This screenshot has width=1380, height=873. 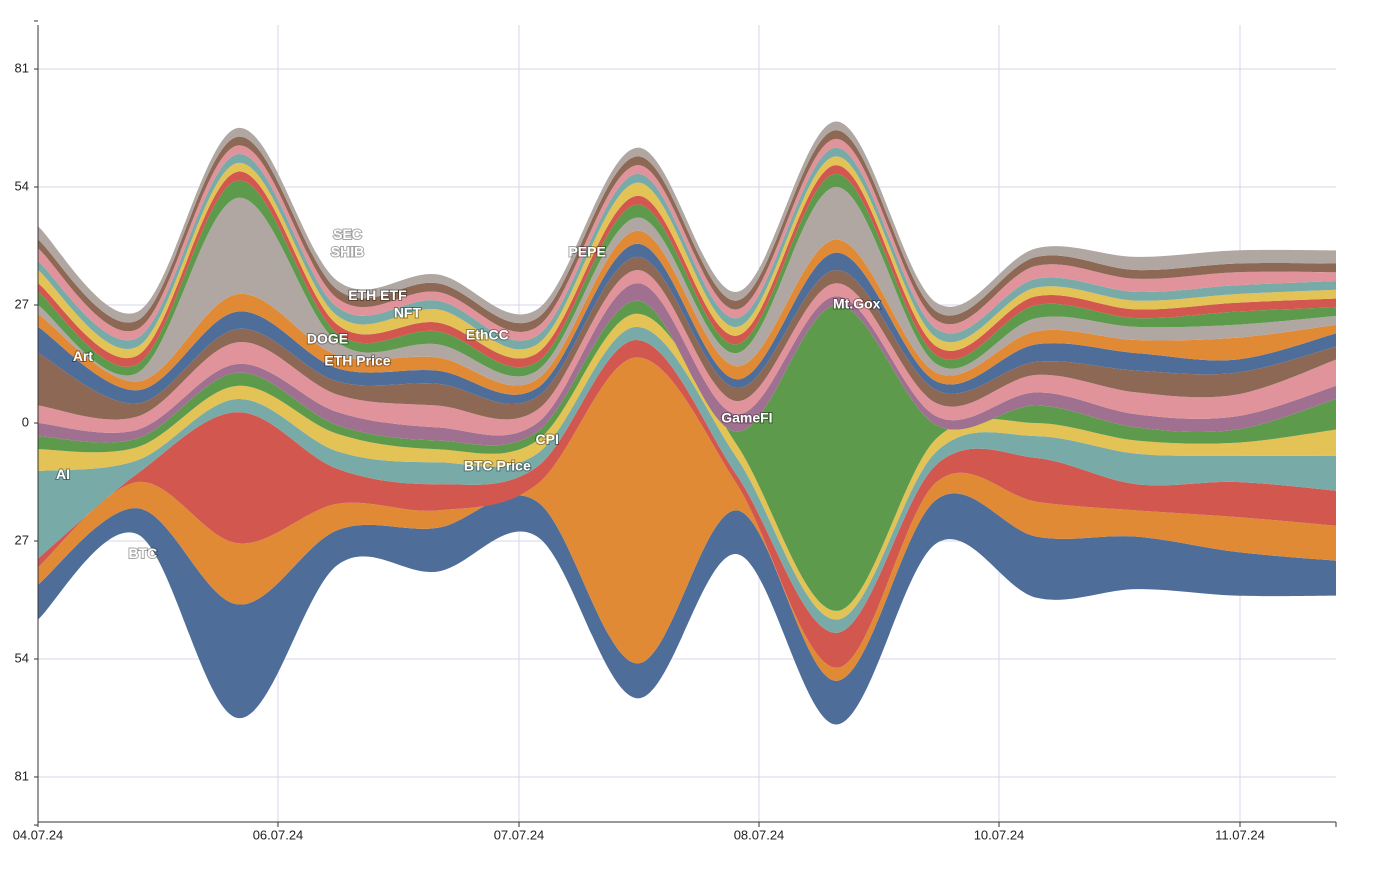 I want to click on stream-label: DOGE, so click(x=327, y=339).